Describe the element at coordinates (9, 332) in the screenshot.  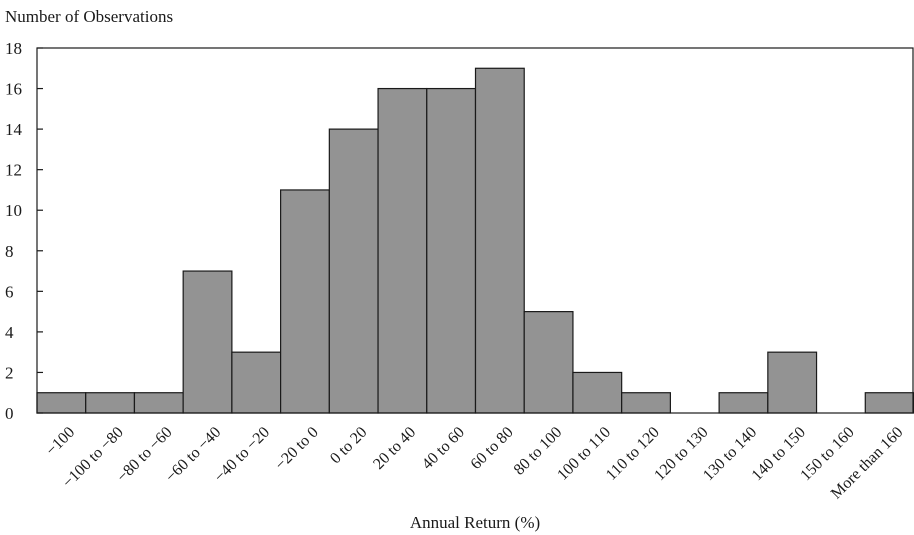
I see `y-tick-label-2: 4` at that location.